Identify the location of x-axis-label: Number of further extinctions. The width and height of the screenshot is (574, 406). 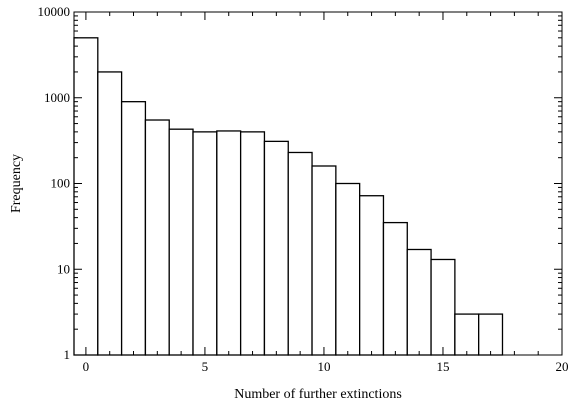
(318, 394).